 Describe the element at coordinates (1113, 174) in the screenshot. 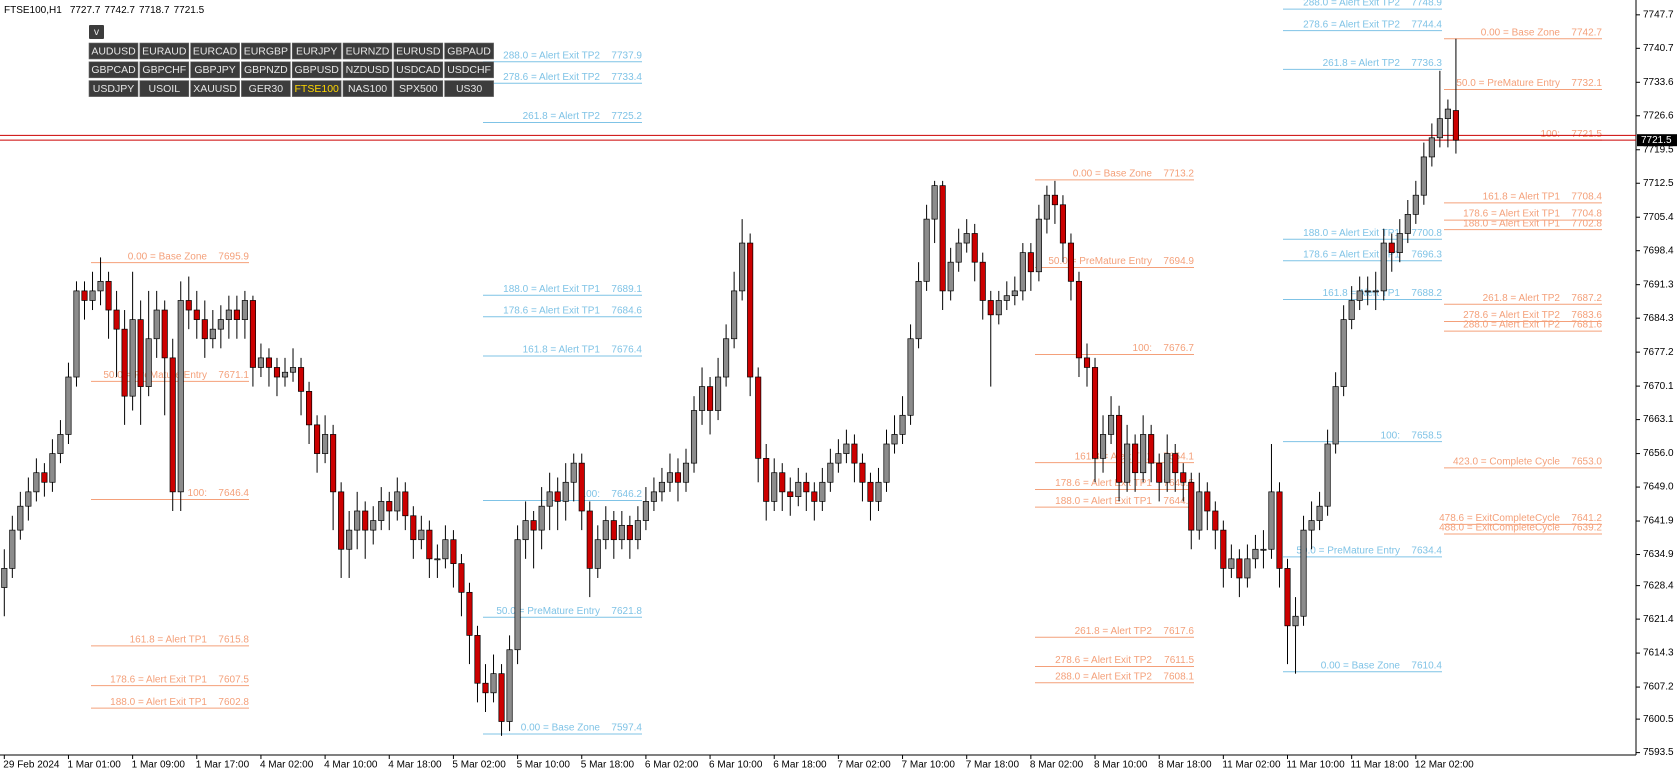

I see `level-label: 0.00 = Base Zone` at that location.